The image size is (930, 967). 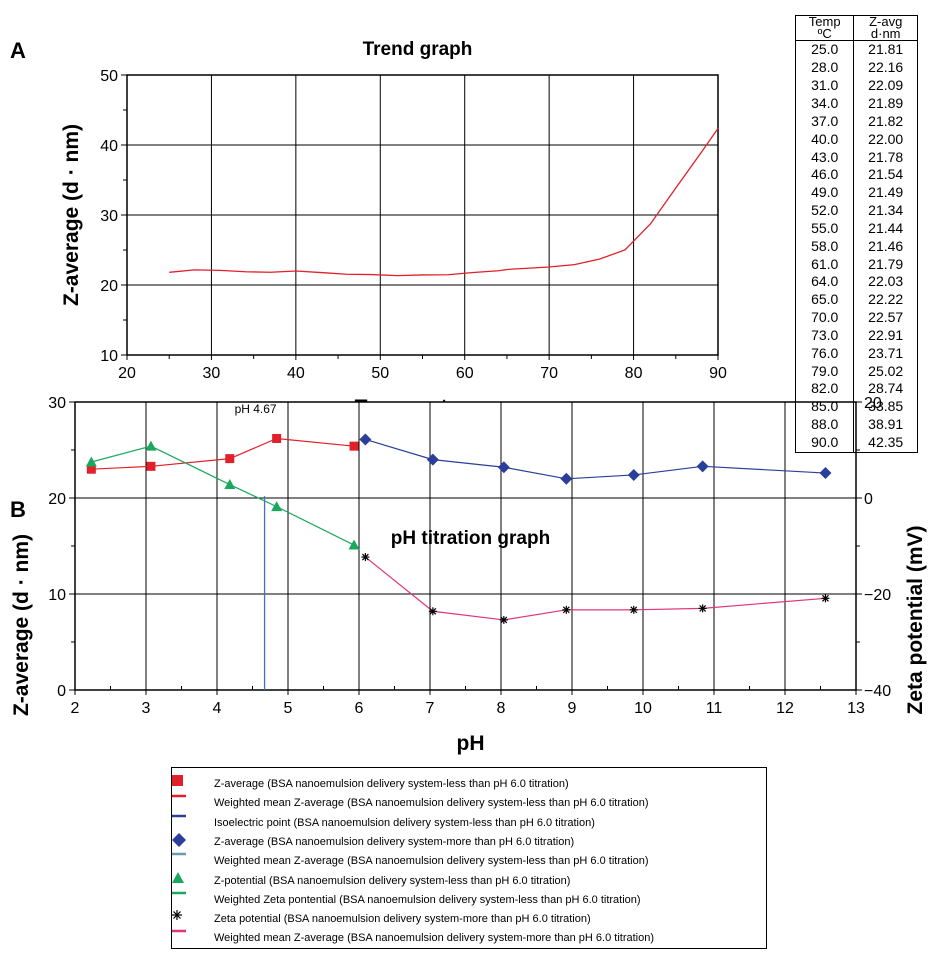 I want to click on x-tick-label: 8, so click(x=501, y=708).